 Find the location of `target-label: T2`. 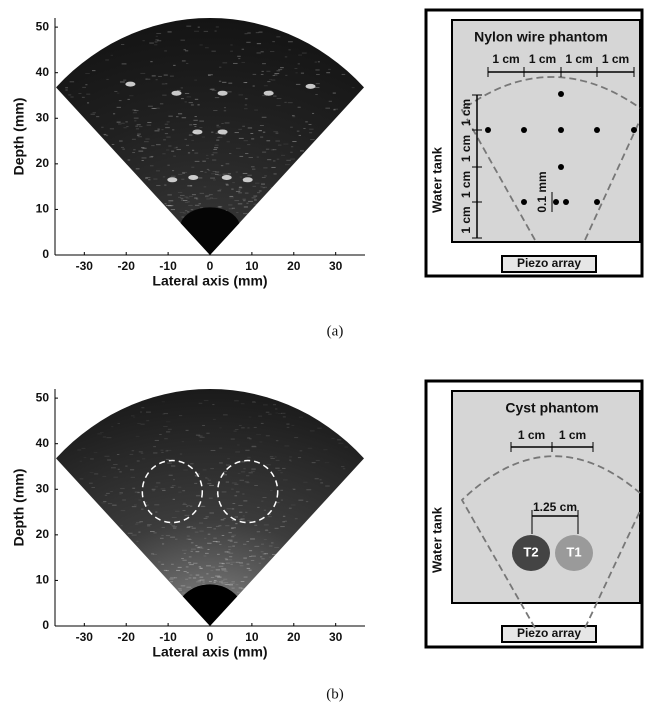

target-label: T2 is located at coordinates (530, 551).